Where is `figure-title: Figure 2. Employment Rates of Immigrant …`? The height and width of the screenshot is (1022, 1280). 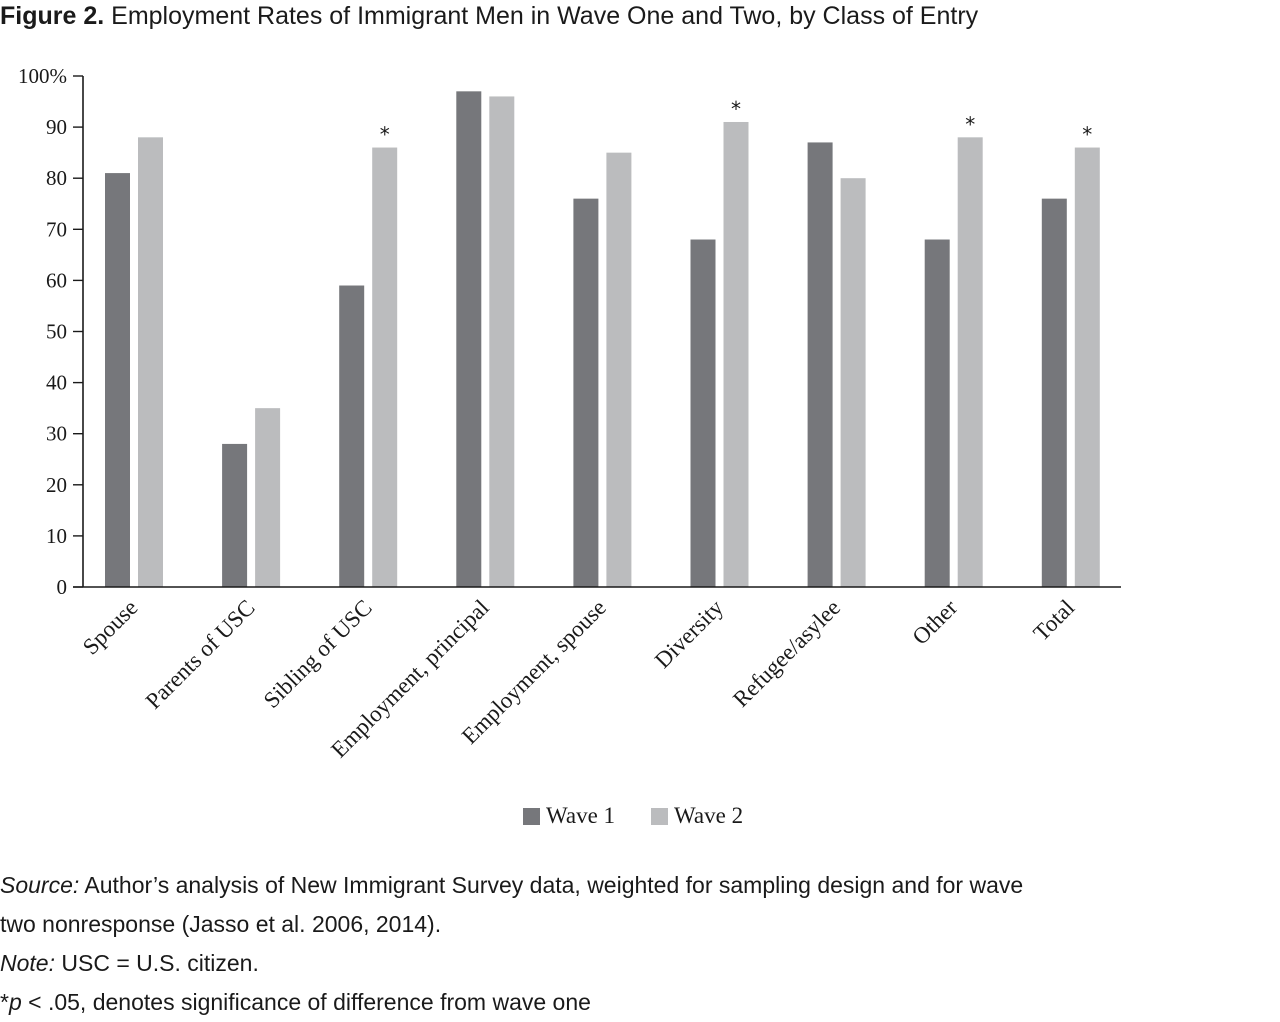 figure-title: Figure 2. Employment Rates of Immigrant … is located at coordinates (489, 16).